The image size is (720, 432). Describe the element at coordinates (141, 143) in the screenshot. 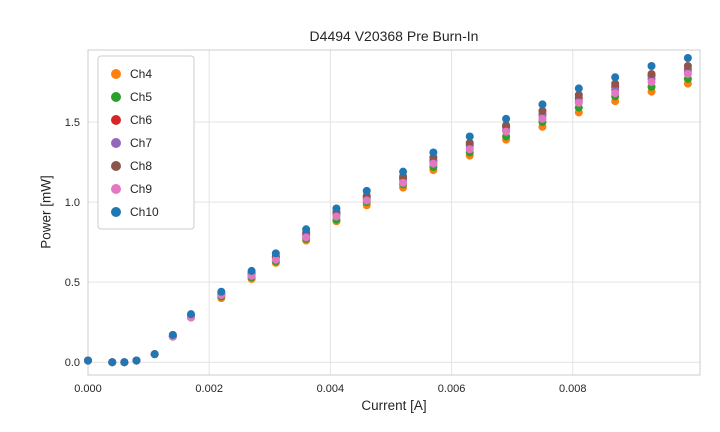

I see `legend-label: Ch7` at that location.